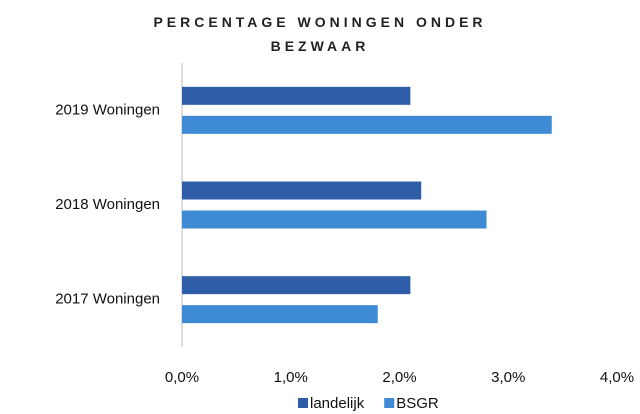 The image size is (640, 414). What do you see at coordinates (107, 299) in the screenshot?
I see `y-tick-label: 2017 Woningen` at bounding box center [107, 299].